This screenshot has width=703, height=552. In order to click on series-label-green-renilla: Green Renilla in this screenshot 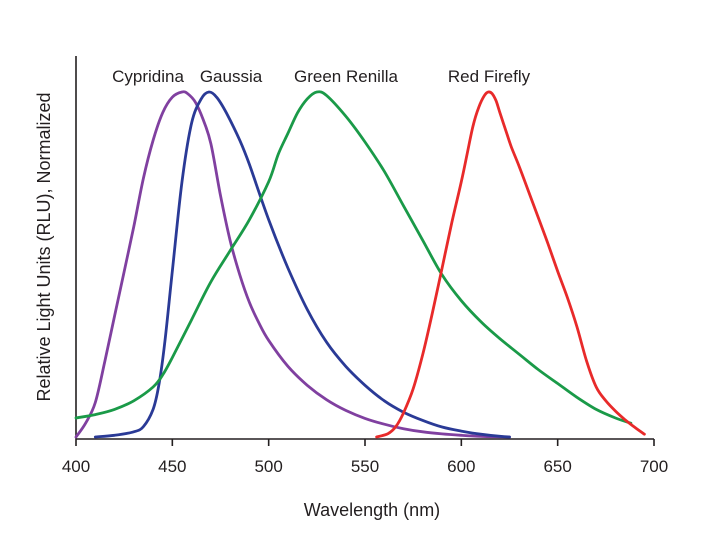, I will do `click(346, 76)`.